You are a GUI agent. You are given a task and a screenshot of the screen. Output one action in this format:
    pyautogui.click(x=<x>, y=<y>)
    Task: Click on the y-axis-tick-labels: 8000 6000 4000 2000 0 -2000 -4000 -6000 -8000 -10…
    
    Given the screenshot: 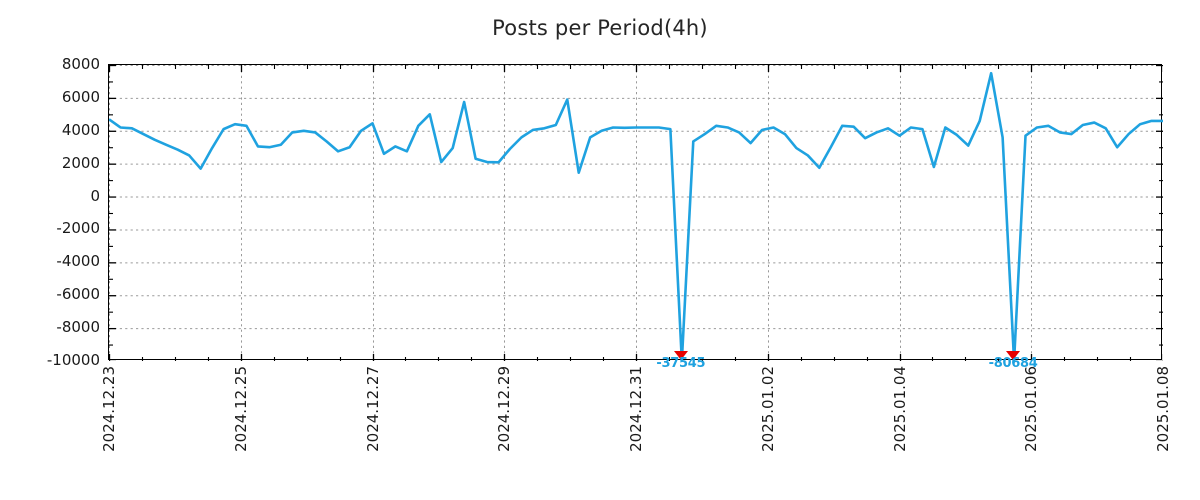 What is the action you would take?
    pyautogui.click(x=50, y=212)
    